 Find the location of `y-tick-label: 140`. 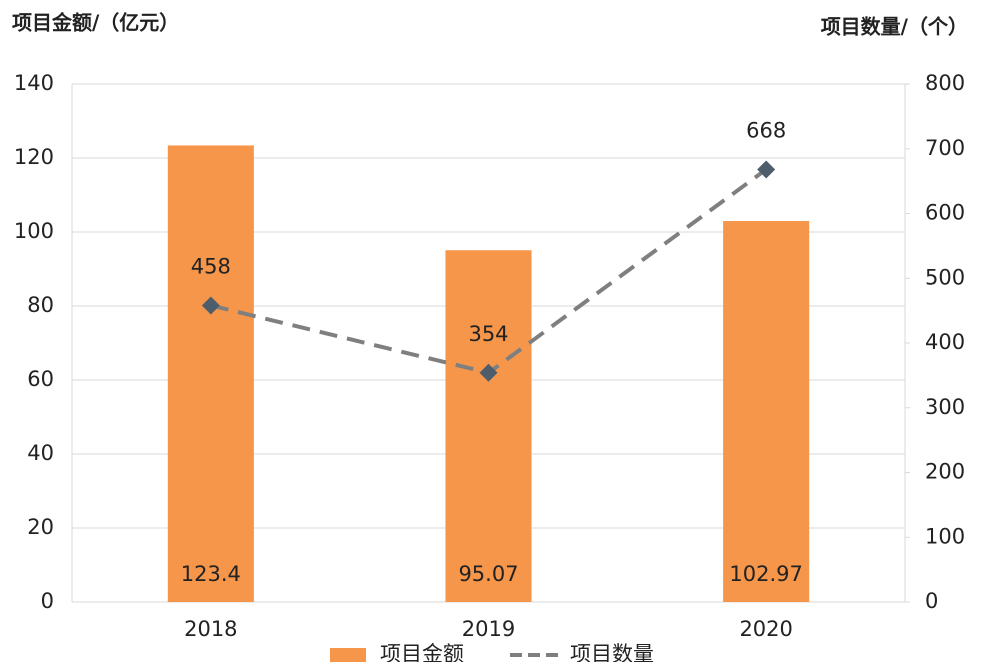

y-tick-label: 140 is located at coordinates (34, 83).